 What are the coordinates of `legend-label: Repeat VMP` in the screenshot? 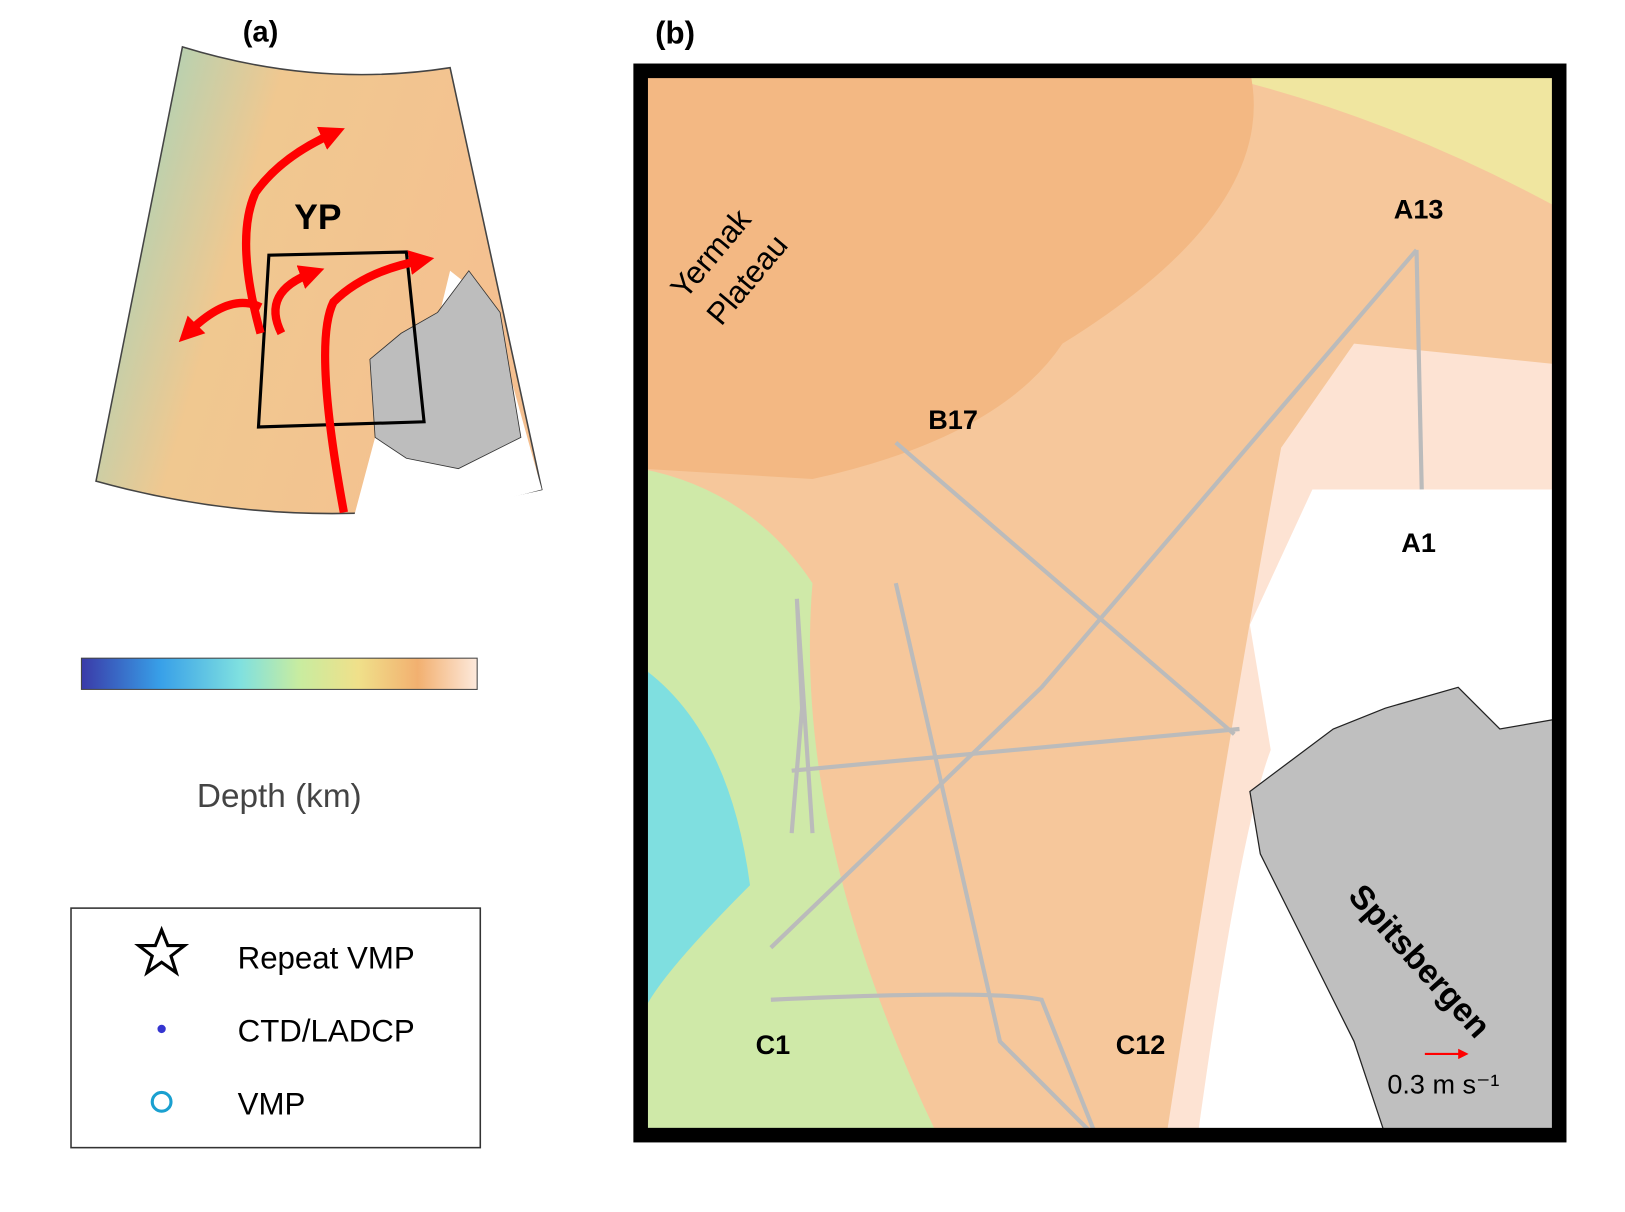 It's located at (326, 958).